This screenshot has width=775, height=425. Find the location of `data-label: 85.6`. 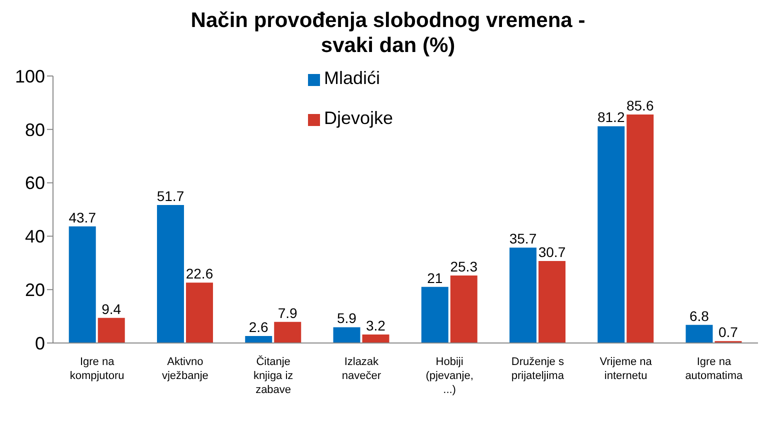

data-label: 85.6 is located at coordinates (640, 105).